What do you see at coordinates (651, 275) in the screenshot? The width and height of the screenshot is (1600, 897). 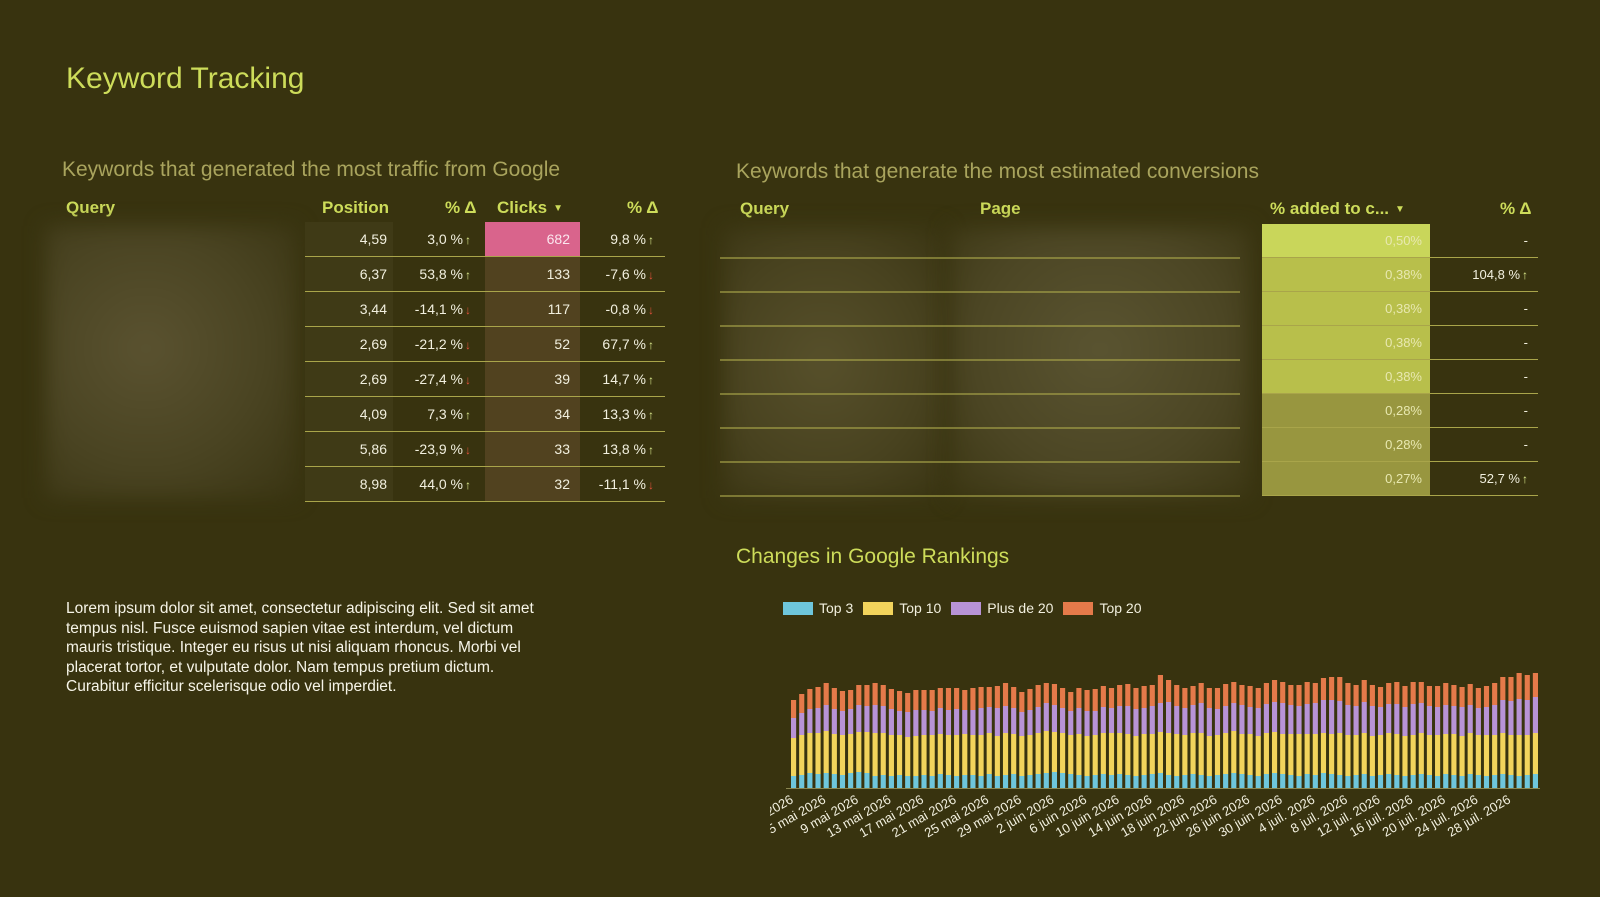 I see `arrow-down-icon: ↓` at bounding box center [651, 275].